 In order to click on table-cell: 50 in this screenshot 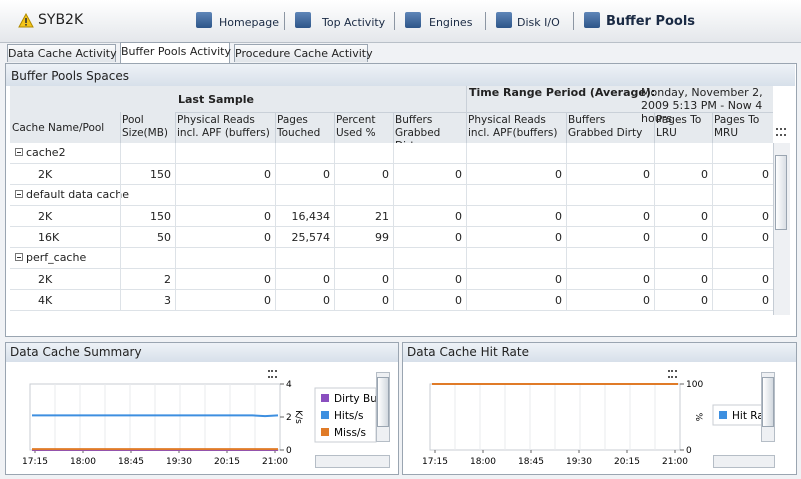, I will do `click(164, 237)`.